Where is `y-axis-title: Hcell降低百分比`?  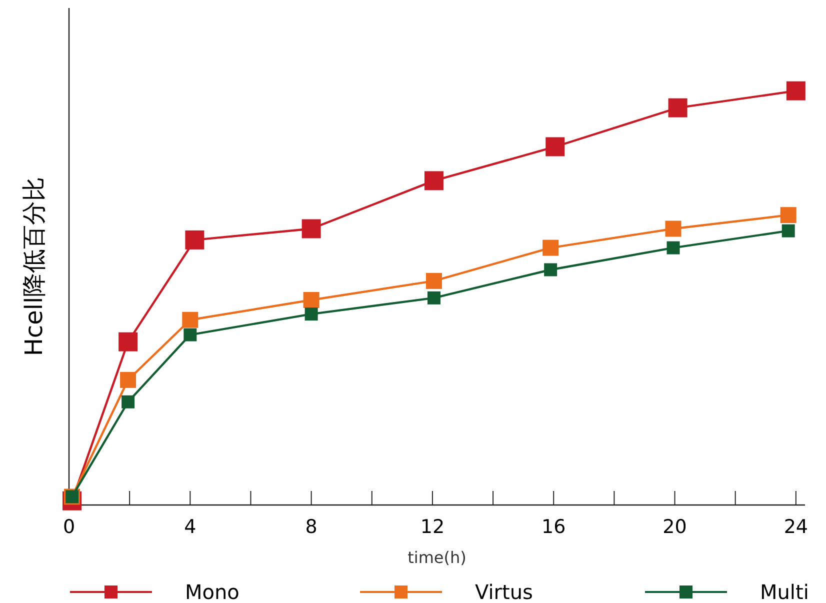 y-axis-title: Hcell降低百分比 is located at coordinates (34, 266).